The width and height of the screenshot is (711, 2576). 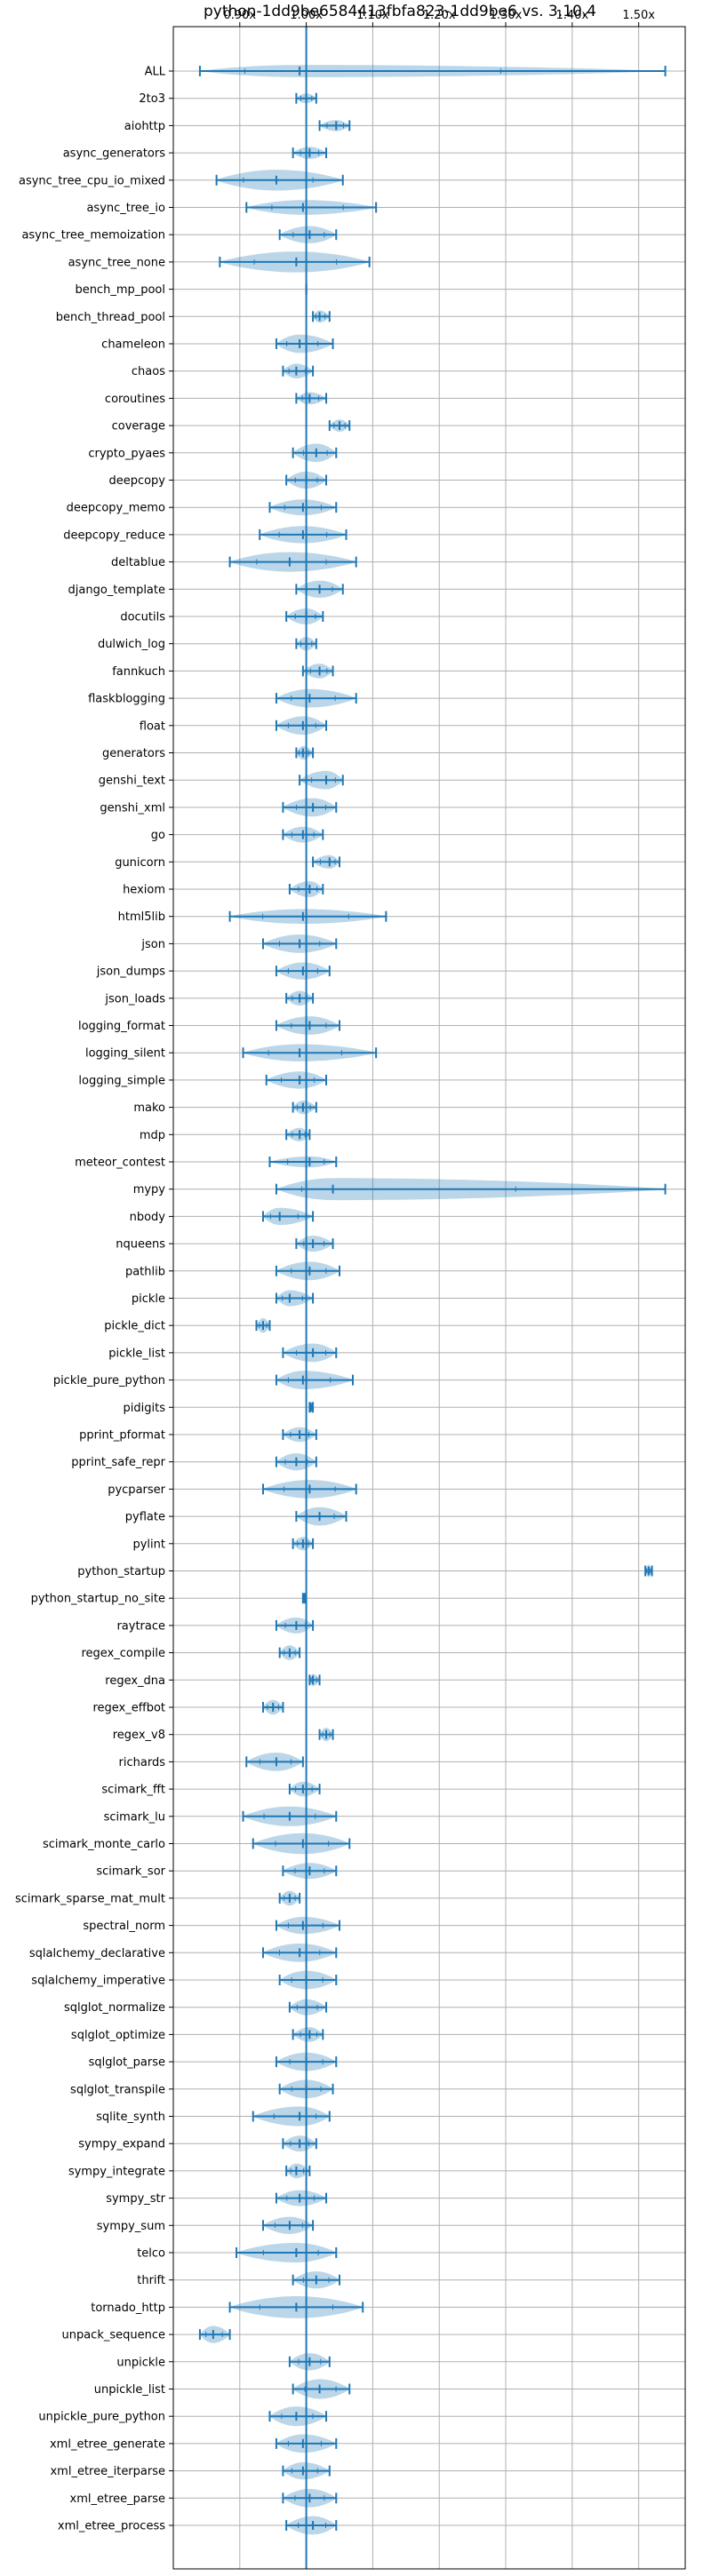 What do you see at coordinates (321, 316) in the screenshot?
I see `violin-bench_thread_pool` at bounding box center [321, 316].